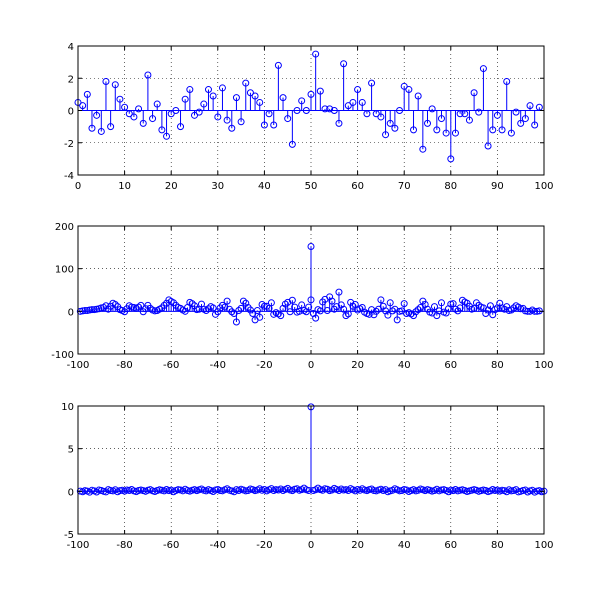 This screenshot has width=600, height=600. What do you see at coordinates (124, 545) in the screenshot?
I see `x-tick-label: -80` at bounding box center [124, 545].